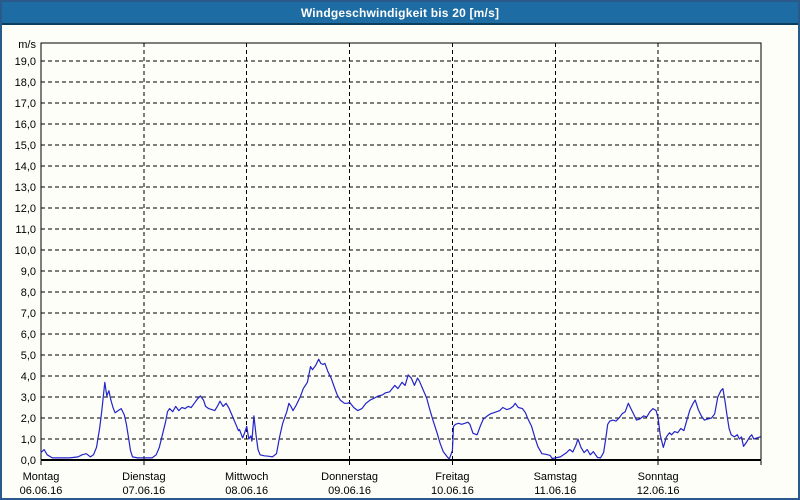 The height and width of the screenshot is (500, 800). What do you see at coordinates (349, 477) in the screenshot?
I see `x-day-label: Donnerstag` at bounding box center [349, 477].